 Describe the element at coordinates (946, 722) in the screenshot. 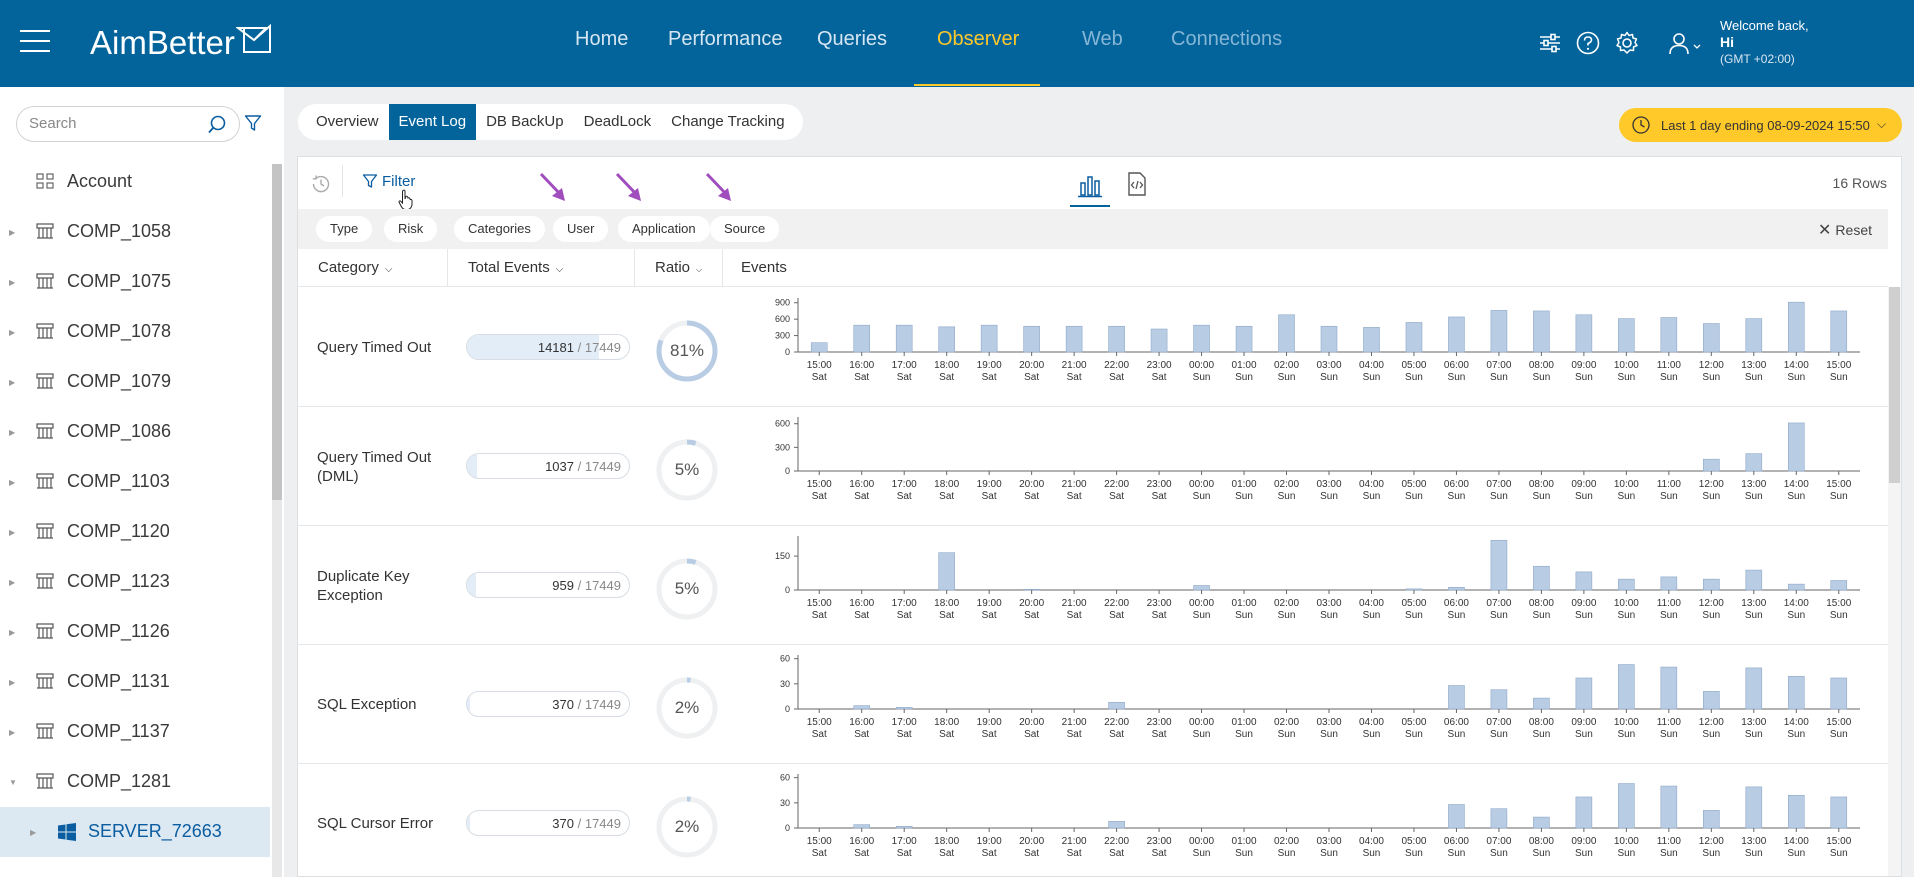

I see `x-tick-label-time: 18:00` at that location.